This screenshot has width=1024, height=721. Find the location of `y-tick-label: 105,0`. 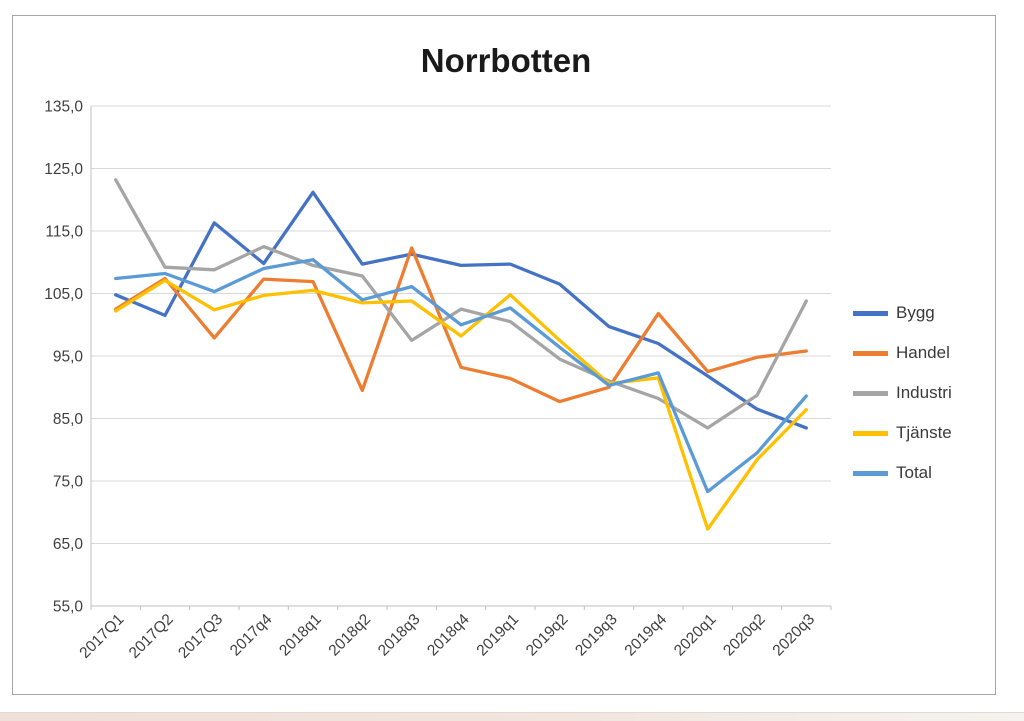

y-tick-label: 105,0 is located at coordinates (63, 294).